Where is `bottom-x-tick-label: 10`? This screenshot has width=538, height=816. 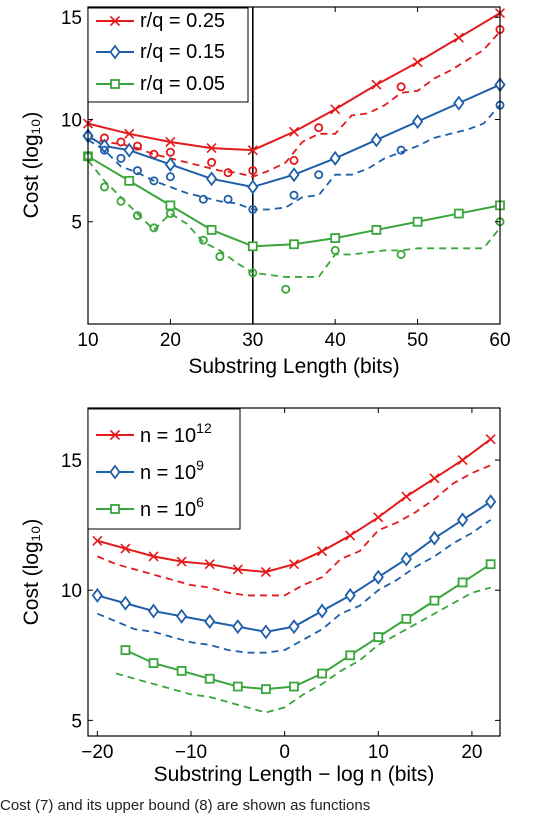
bottom-x-tick-label: 10 is located at coordinates (378, 752).